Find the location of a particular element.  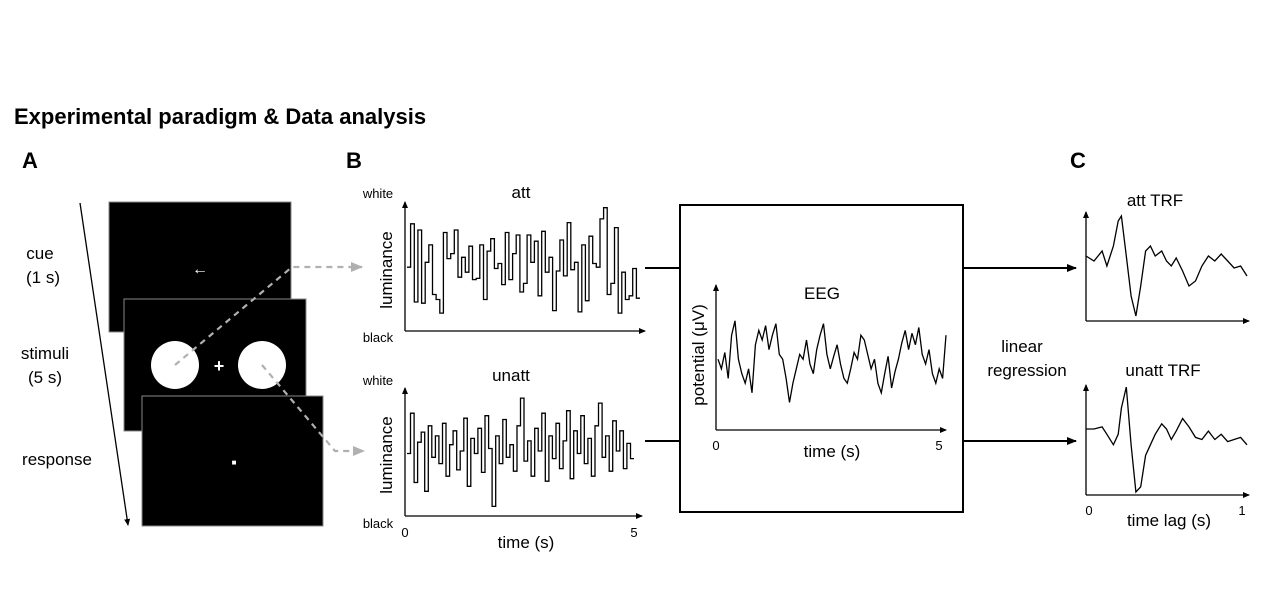

att-luminance-trace is located at coordinates (523, 260).